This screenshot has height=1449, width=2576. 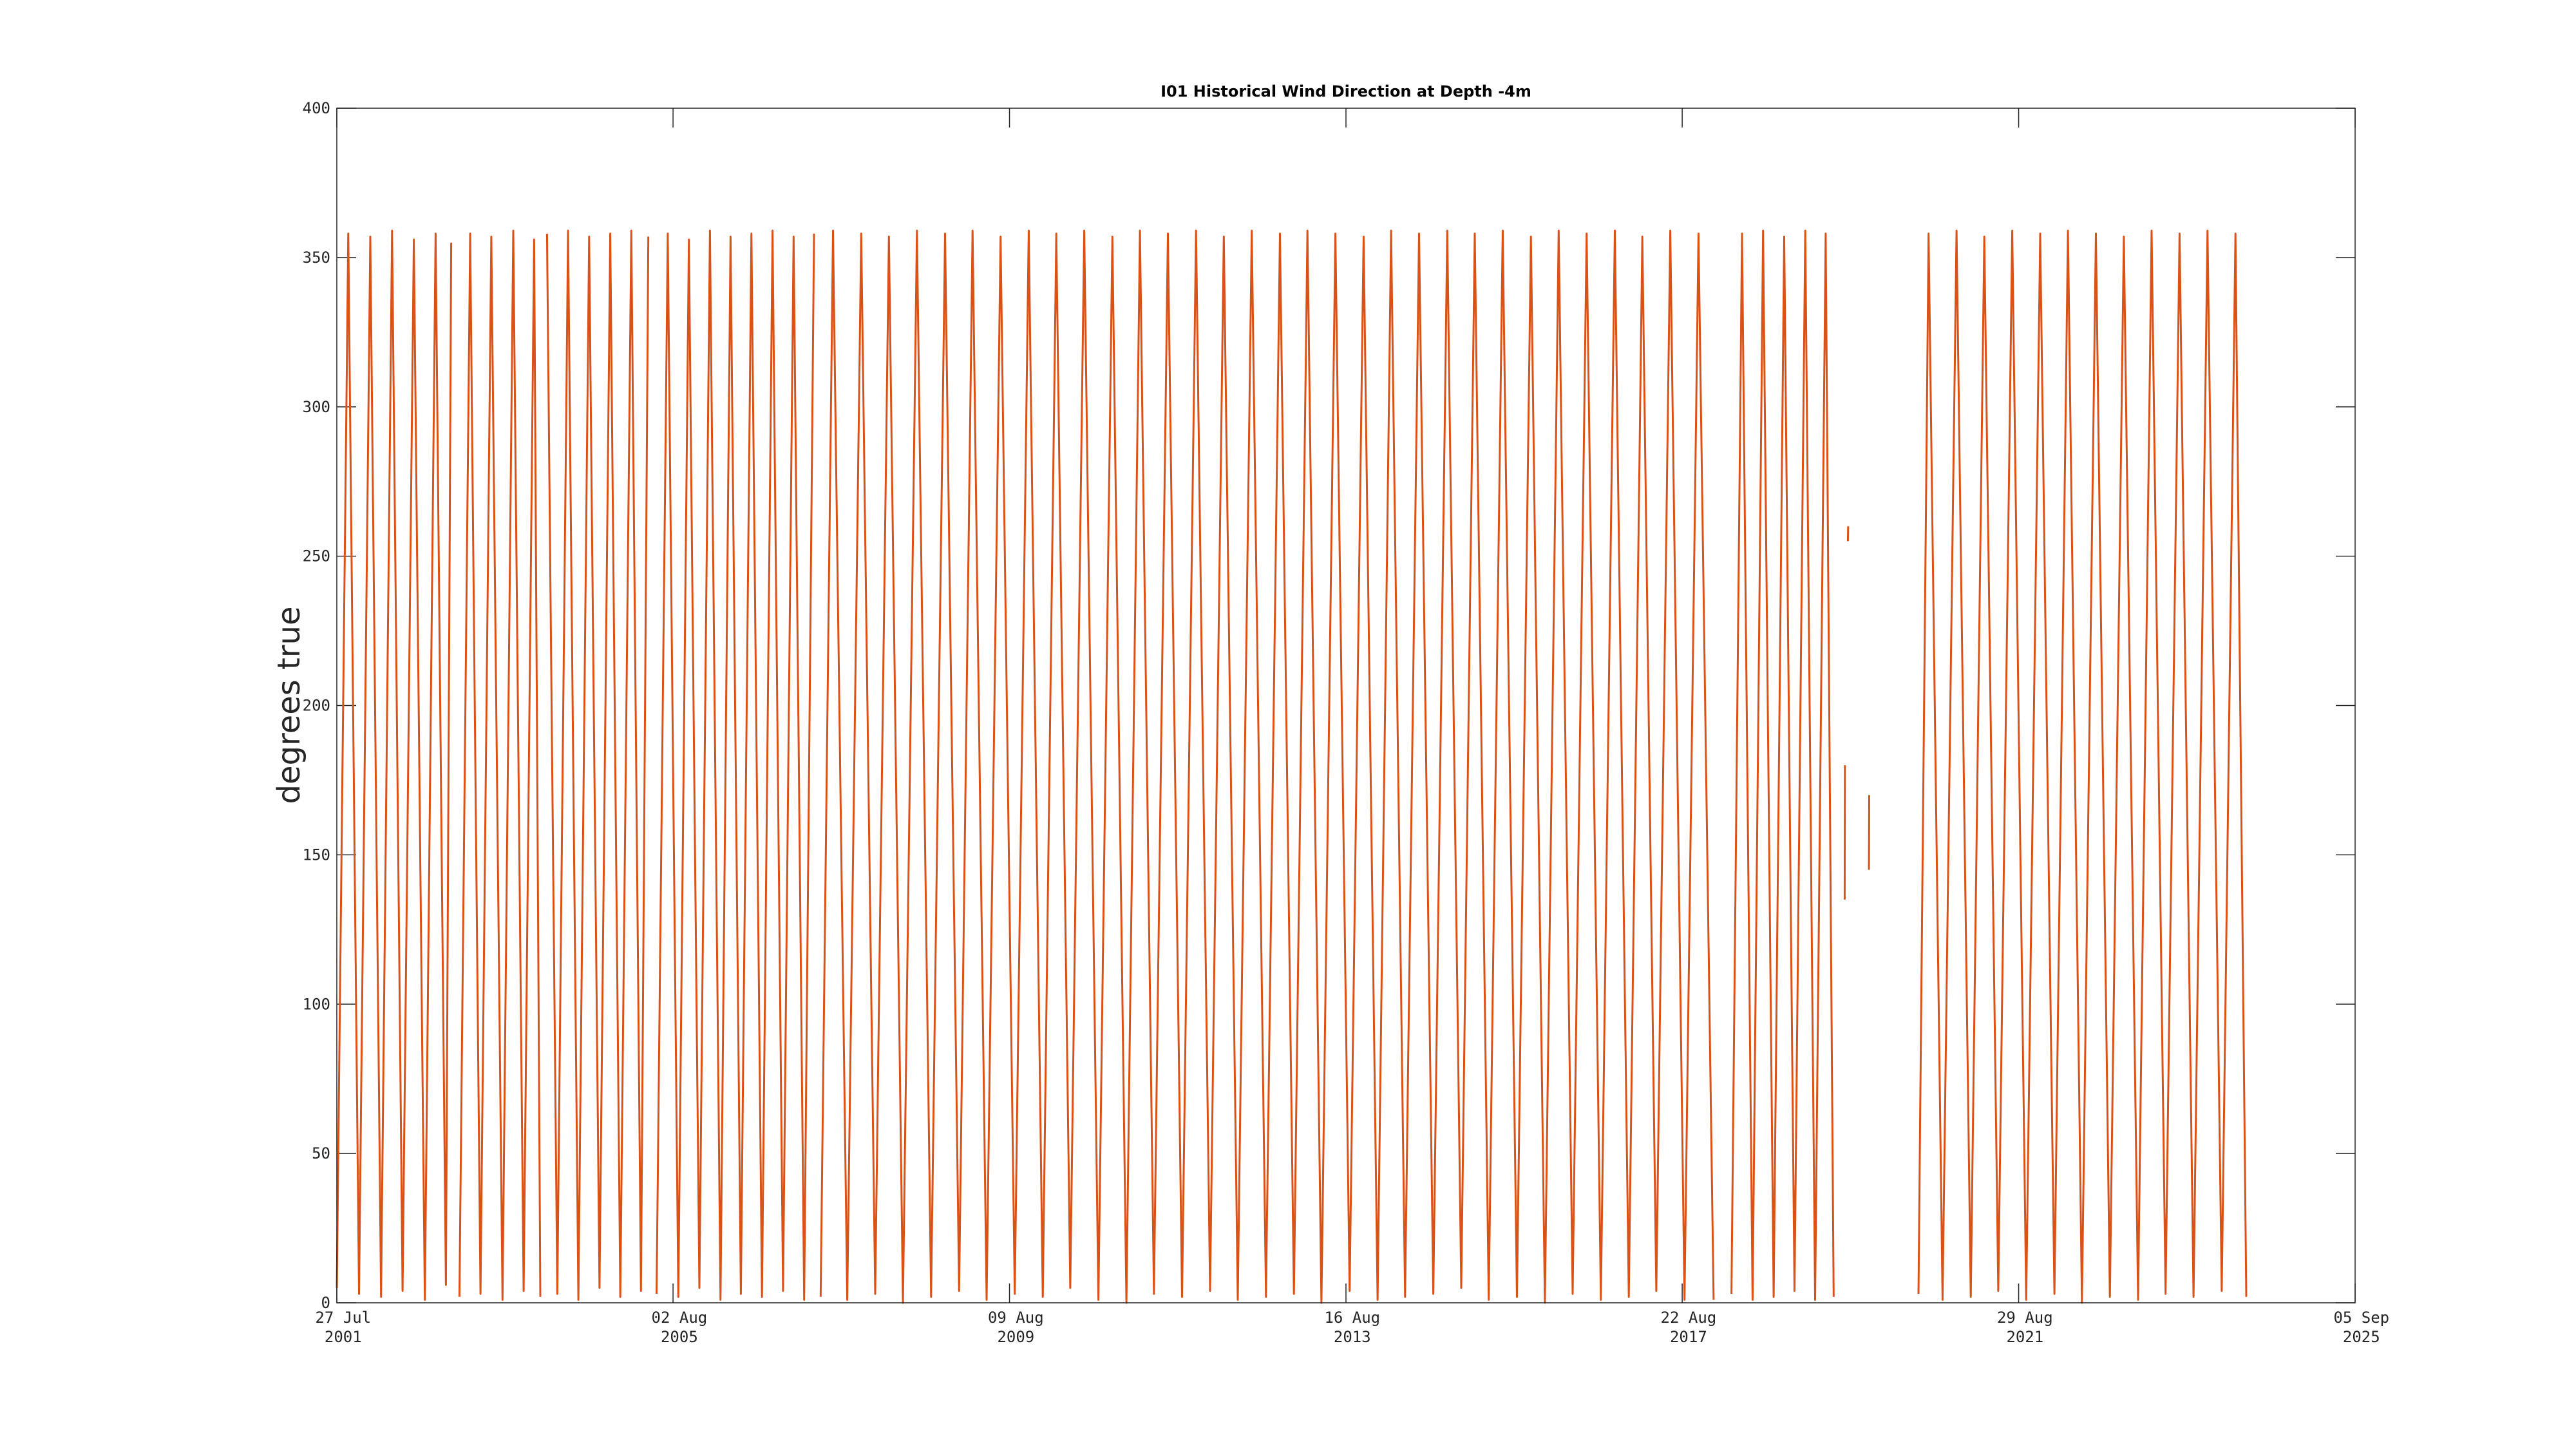 What do you see at coordinates (317, 855) in the screenshot?
I see `y-tick-label: 150` at bounding box center [317, 855].